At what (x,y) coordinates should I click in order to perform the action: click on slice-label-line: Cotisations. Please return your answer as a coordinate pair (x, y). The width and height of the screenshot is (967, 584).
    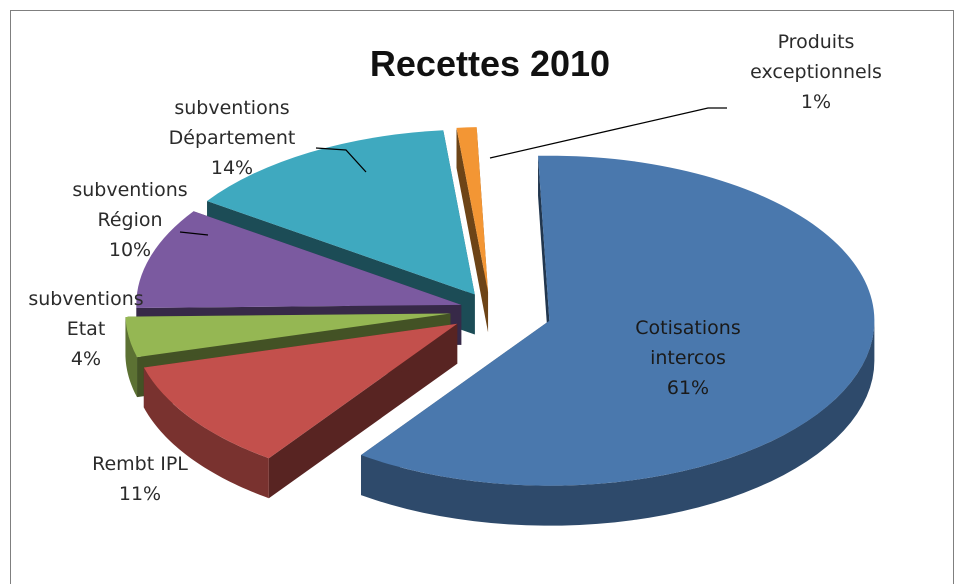
    Looking at the image, I should click on (687, 328).